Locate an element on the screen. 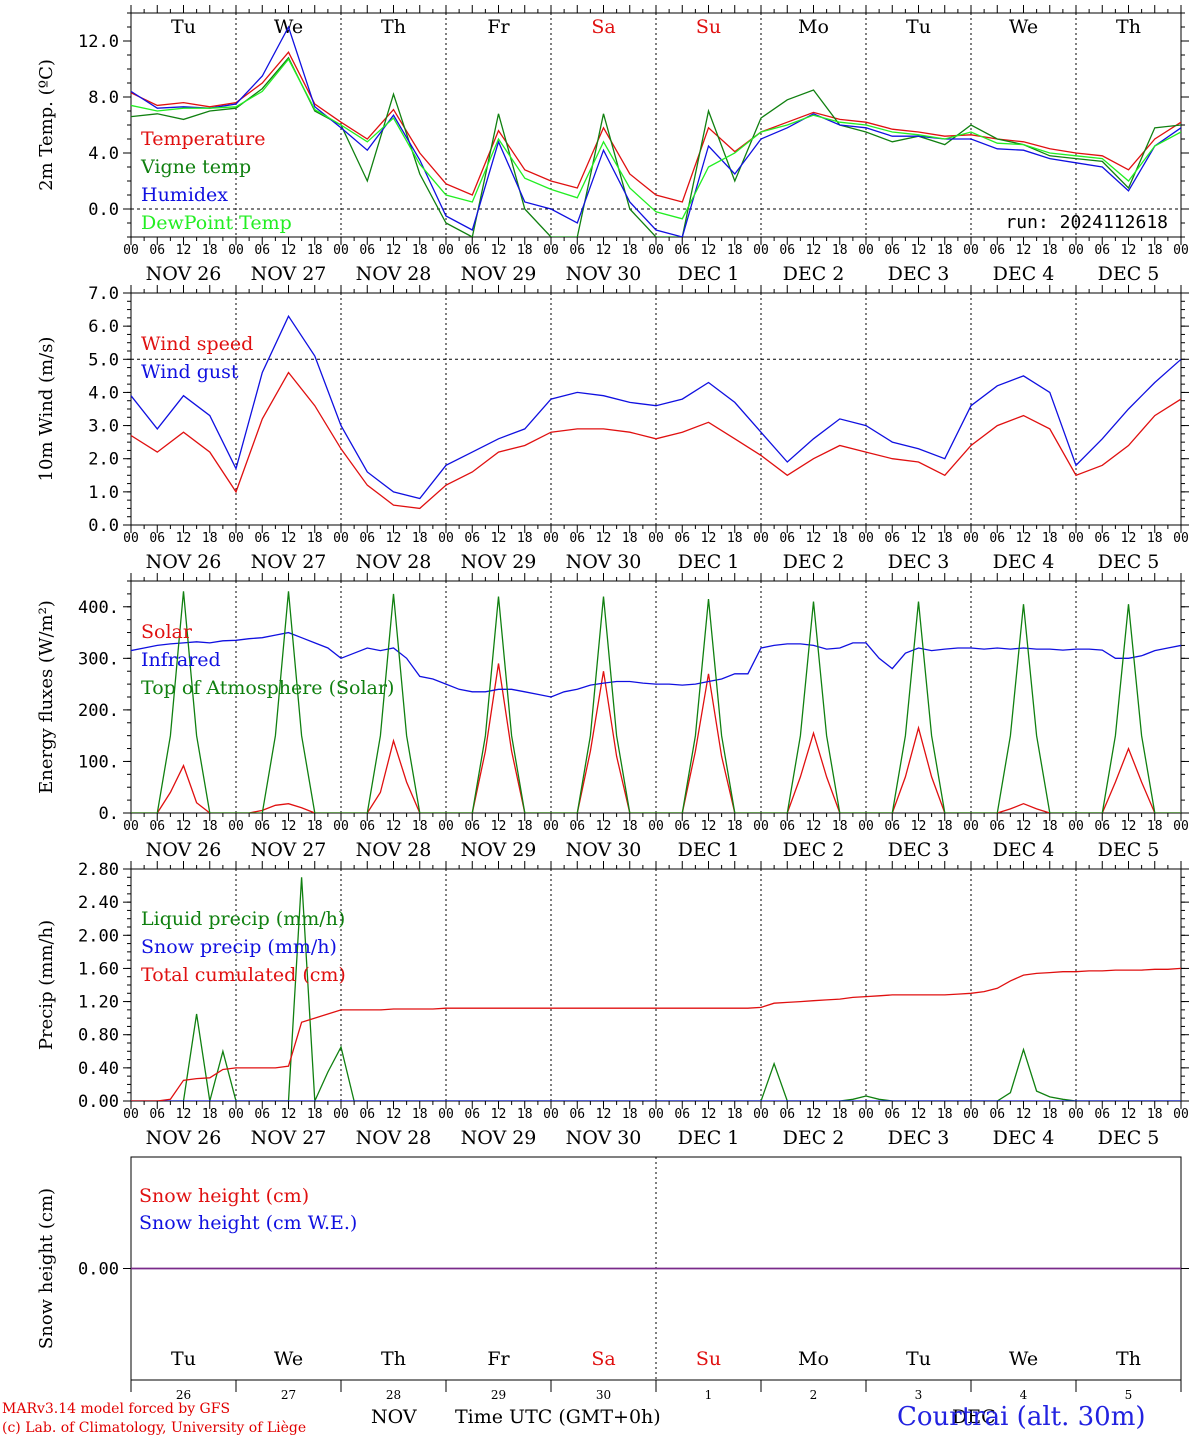 The width and height of the screenshot is (1194, 1440). x-weekday-label: Mo is located at coordinates (813, 1359).